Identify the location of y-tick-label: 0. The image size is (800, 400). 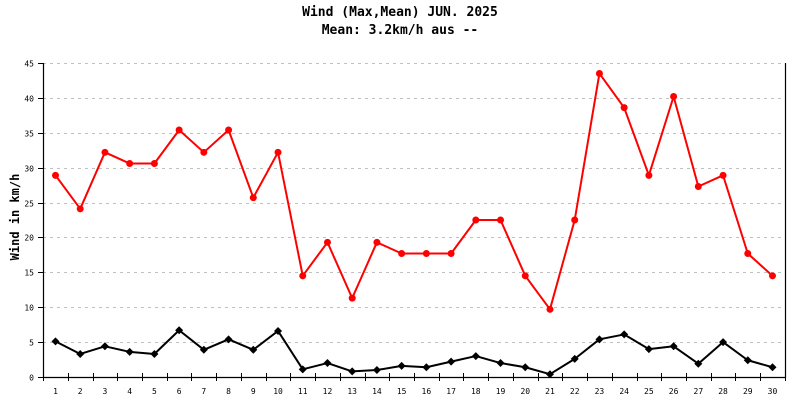
(31, 378).